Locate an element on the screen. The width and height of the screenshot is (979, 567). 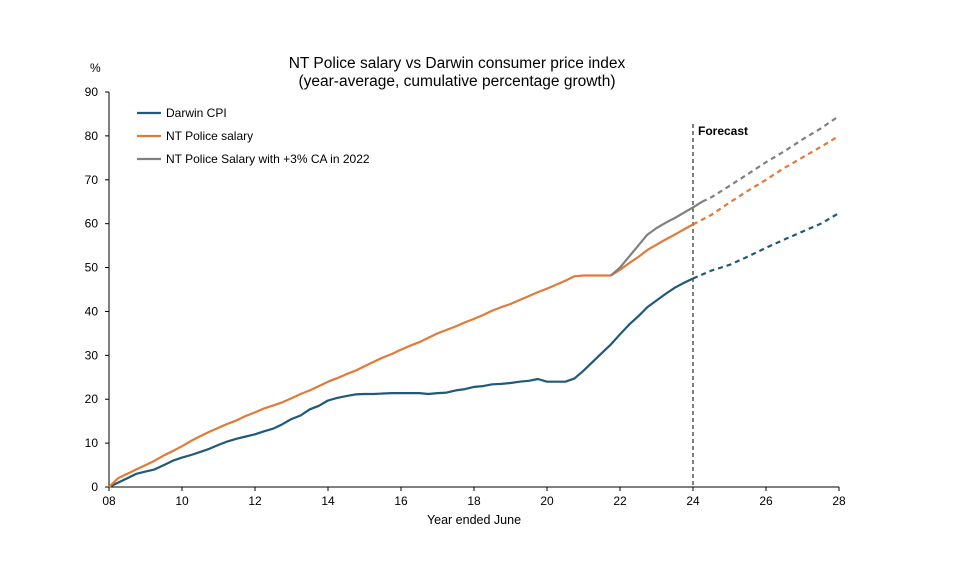
x-tick-label: 22 is located at coordinates (620, 501).